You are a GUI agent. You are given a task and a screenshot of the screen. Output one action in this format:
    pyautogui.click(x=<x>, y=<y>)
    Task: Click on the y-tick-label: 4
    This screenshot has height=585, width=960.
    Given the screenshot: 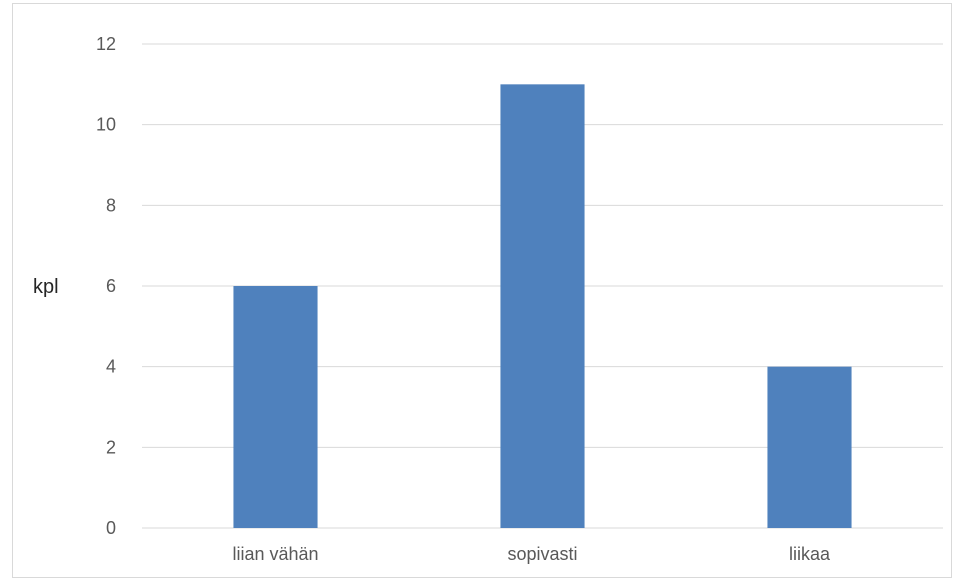 What is the action you would take?
    pyautogui.click(x=111, y=367)
    